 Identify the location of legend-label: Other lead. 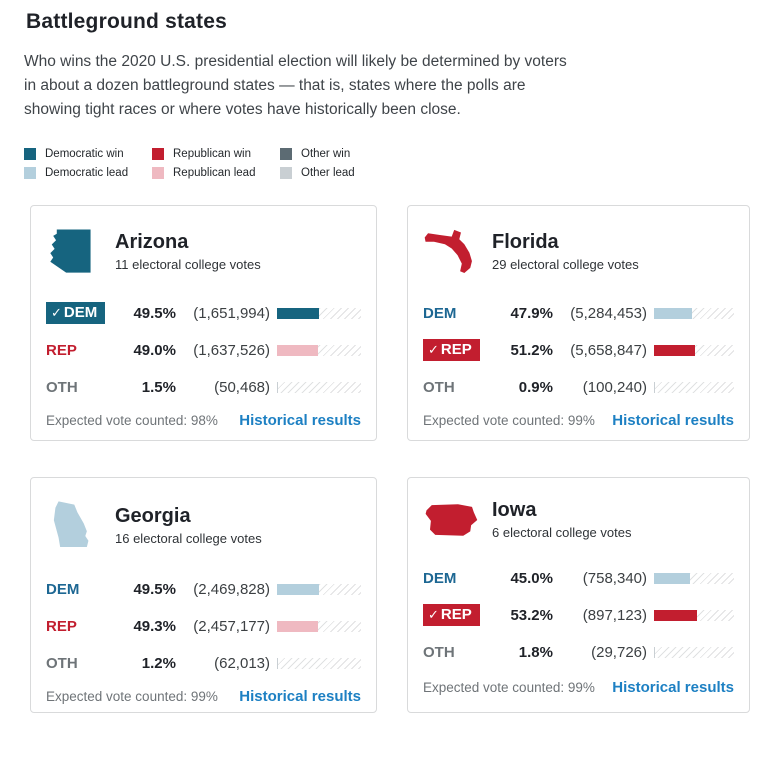
(328, 173).